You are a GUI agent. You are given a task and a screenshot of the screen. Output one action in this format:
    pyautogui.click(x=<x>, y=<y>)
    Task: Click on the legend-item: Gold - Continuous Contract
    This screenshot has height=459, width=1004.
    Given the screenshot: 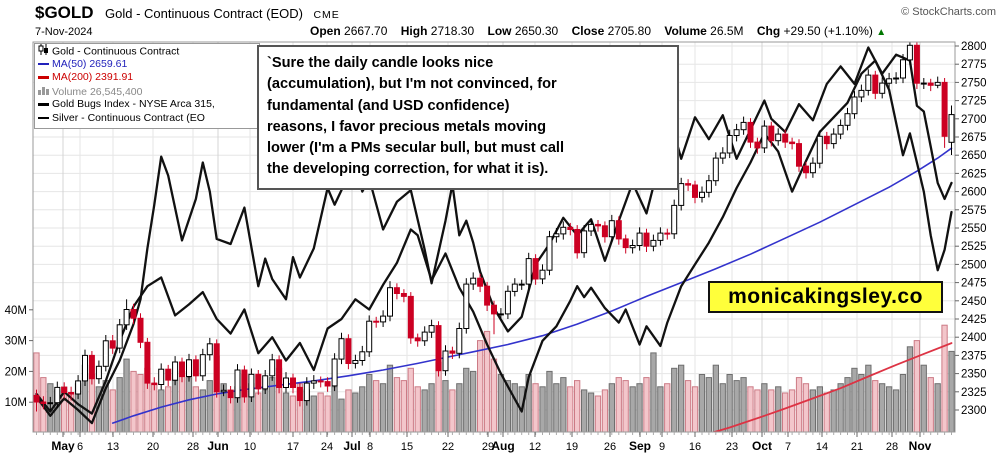 What is the action you would take?
    pyautogui.click(x=147, y=51)
    